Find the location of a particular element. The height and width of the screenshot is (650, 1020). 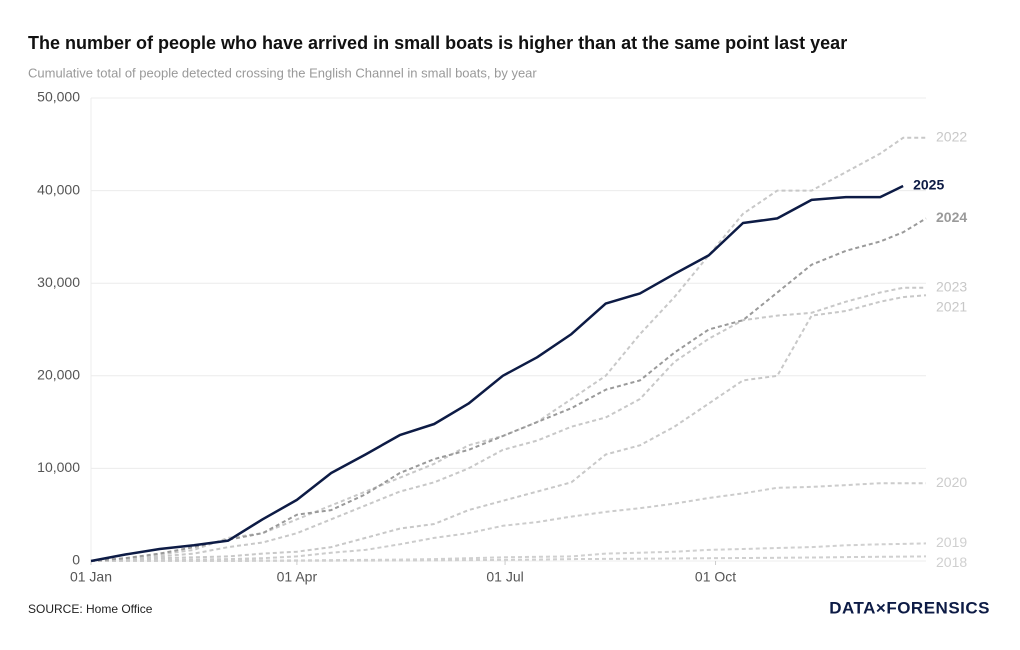

series-label: 2020 is located at coordinates (951, 482).